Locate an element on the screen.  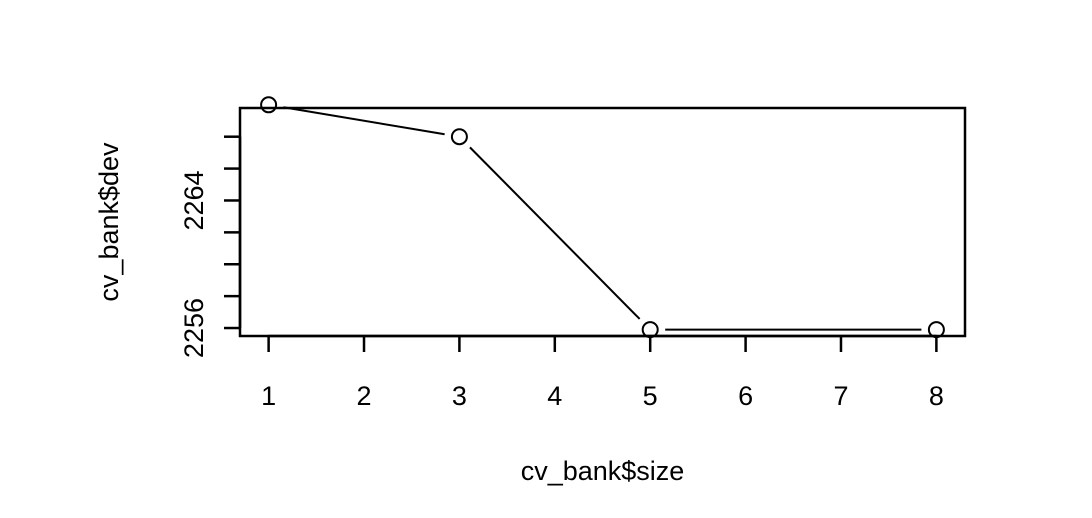
x-tick-label: 5 is located at coordinates (650, 396).